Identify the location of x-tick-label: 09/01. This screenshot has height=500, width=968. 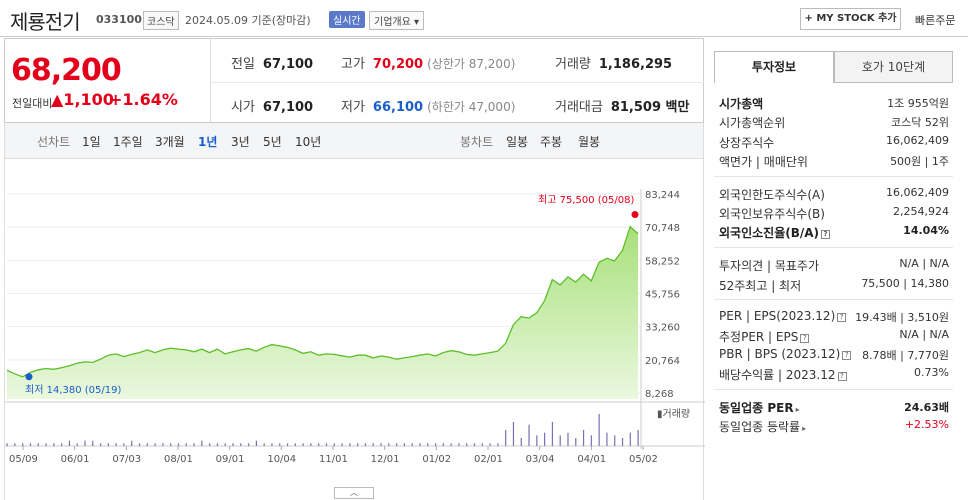
(230, 459).